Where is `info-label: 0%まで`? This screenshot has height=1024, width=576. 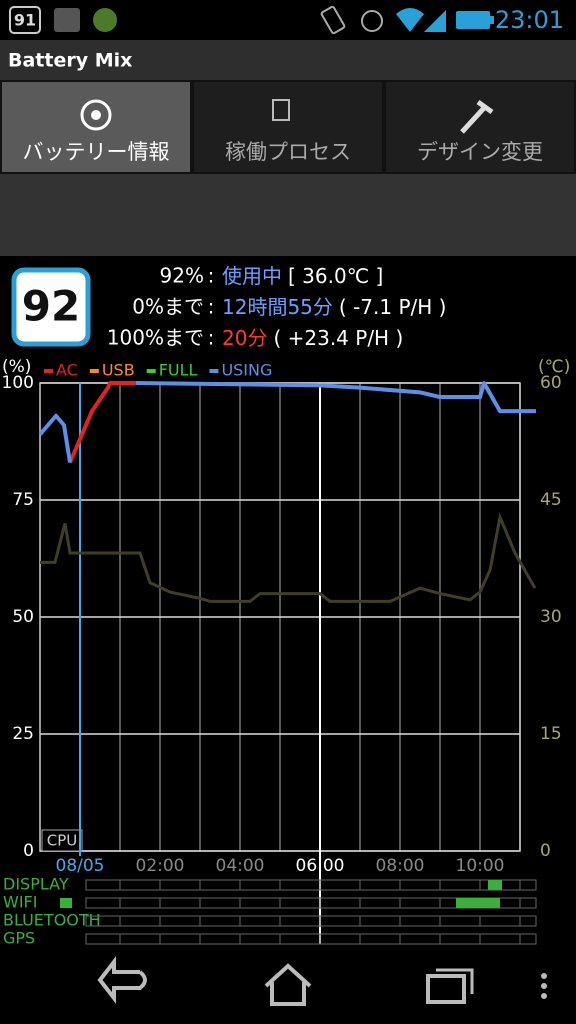
info-label: 0%まで is located at coordinates (168, 307).